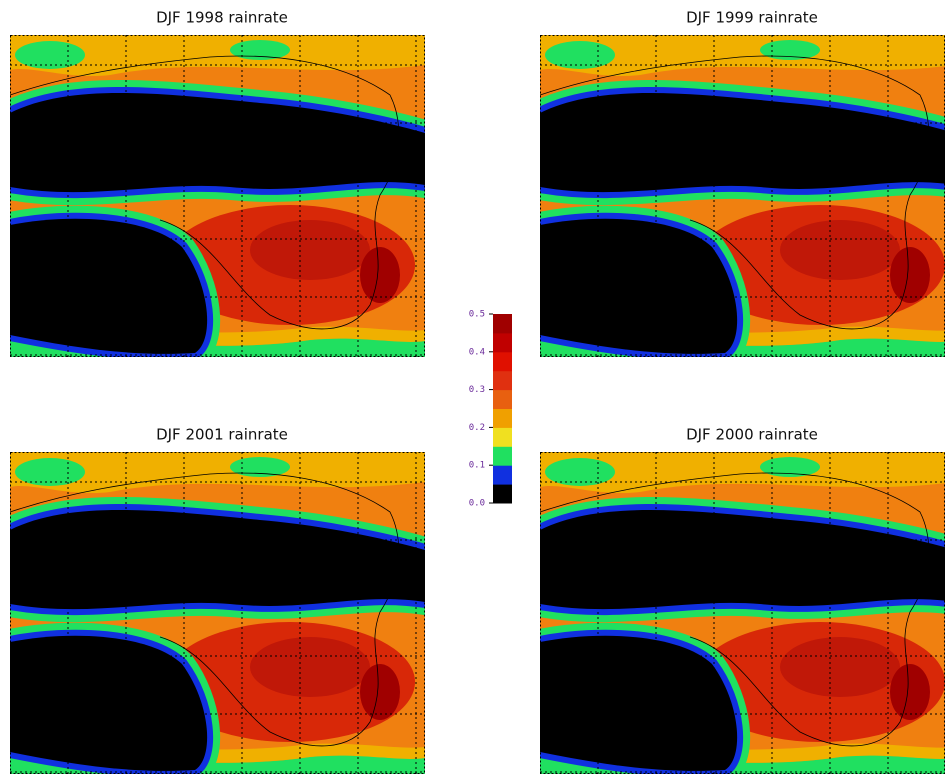 This screenshot has height=775, width=945. Describe the element at coordinates (477, 466) in the screenshot. I see `colorbar-label: 0.1` at that location.